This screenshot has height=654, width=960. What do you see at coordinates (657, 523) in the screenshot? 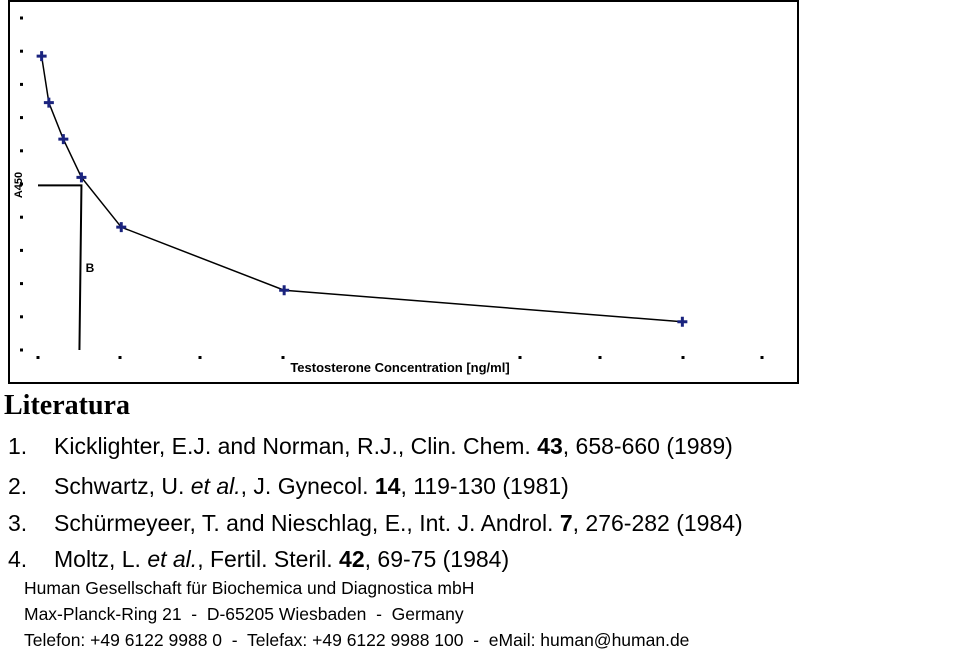
I see `reference-text: , 276-282 (1984)` at bounding box center [657, 523].